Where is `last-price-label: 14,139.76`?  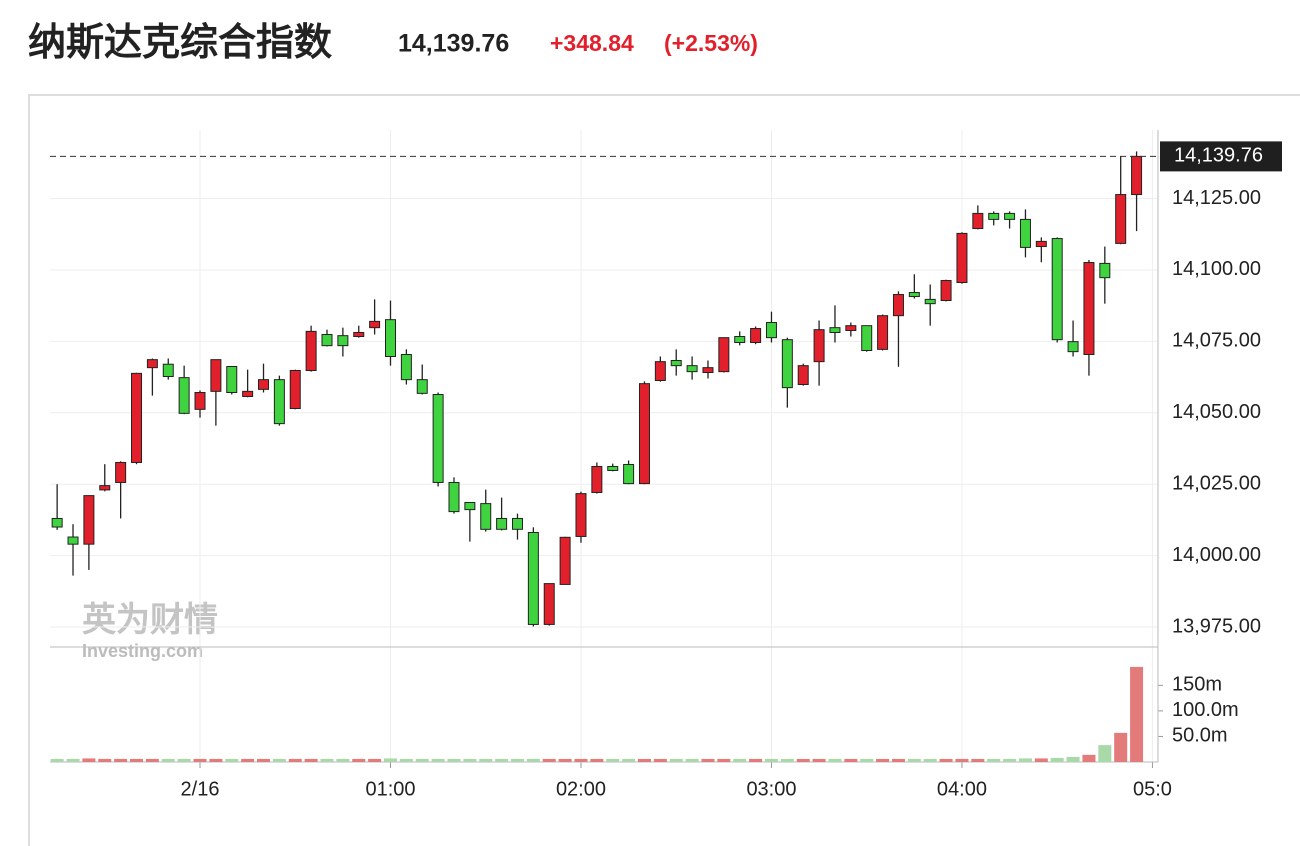
last-price-label: 14,139.76 is located at coordinates (1218, 156).